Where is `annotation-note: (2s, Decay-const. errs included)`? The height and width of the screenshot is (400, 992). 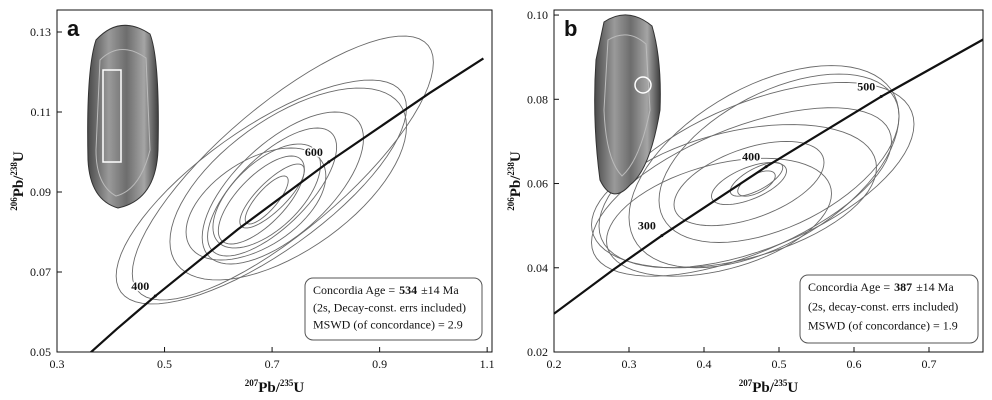
annotation-note: (2s, Decay-const. errs included) is located at coordinates (389, 307).